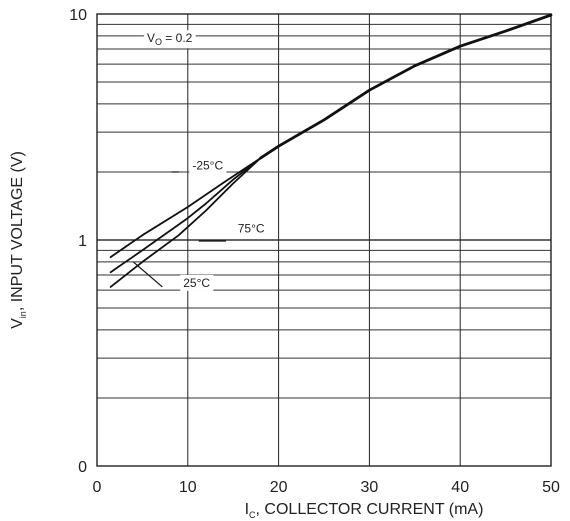 The width and height of the screenshot is (570, 521). Describe the element at coordinates (279, 487) in the screenshot. I see `x-tick-label: 20` at that location.